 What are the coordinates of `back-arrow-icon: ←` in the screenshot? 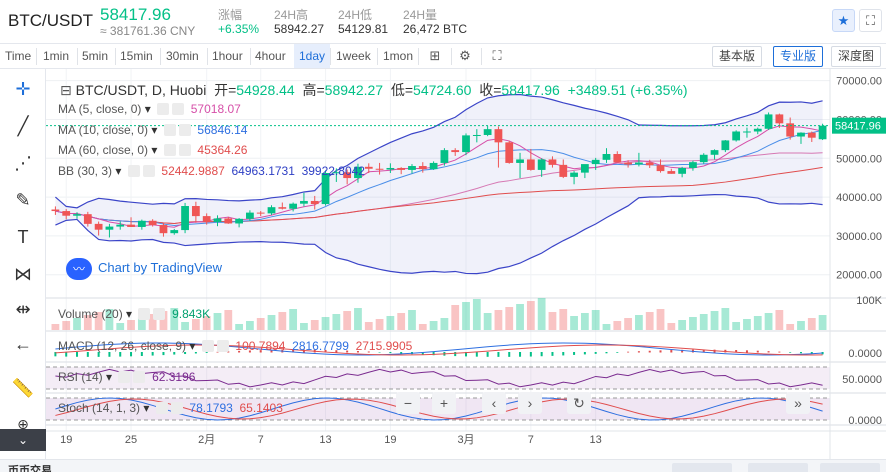 It's located at (23, 344).